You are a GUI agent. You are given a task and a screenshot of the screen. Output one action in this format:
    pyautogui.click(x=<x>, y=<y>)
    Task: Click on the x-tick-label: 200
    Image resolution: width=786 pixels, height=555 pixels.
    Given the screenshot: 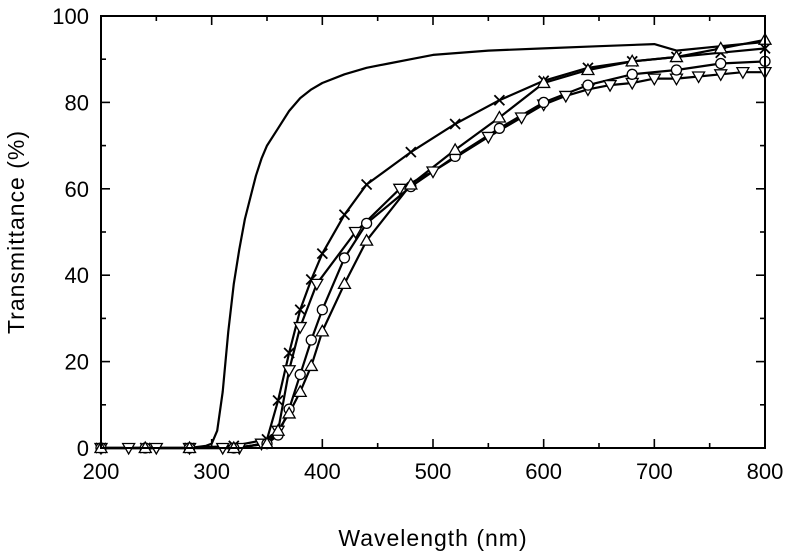 What is the action you would take?
    pyautogui.click(x=101, y=471)
    